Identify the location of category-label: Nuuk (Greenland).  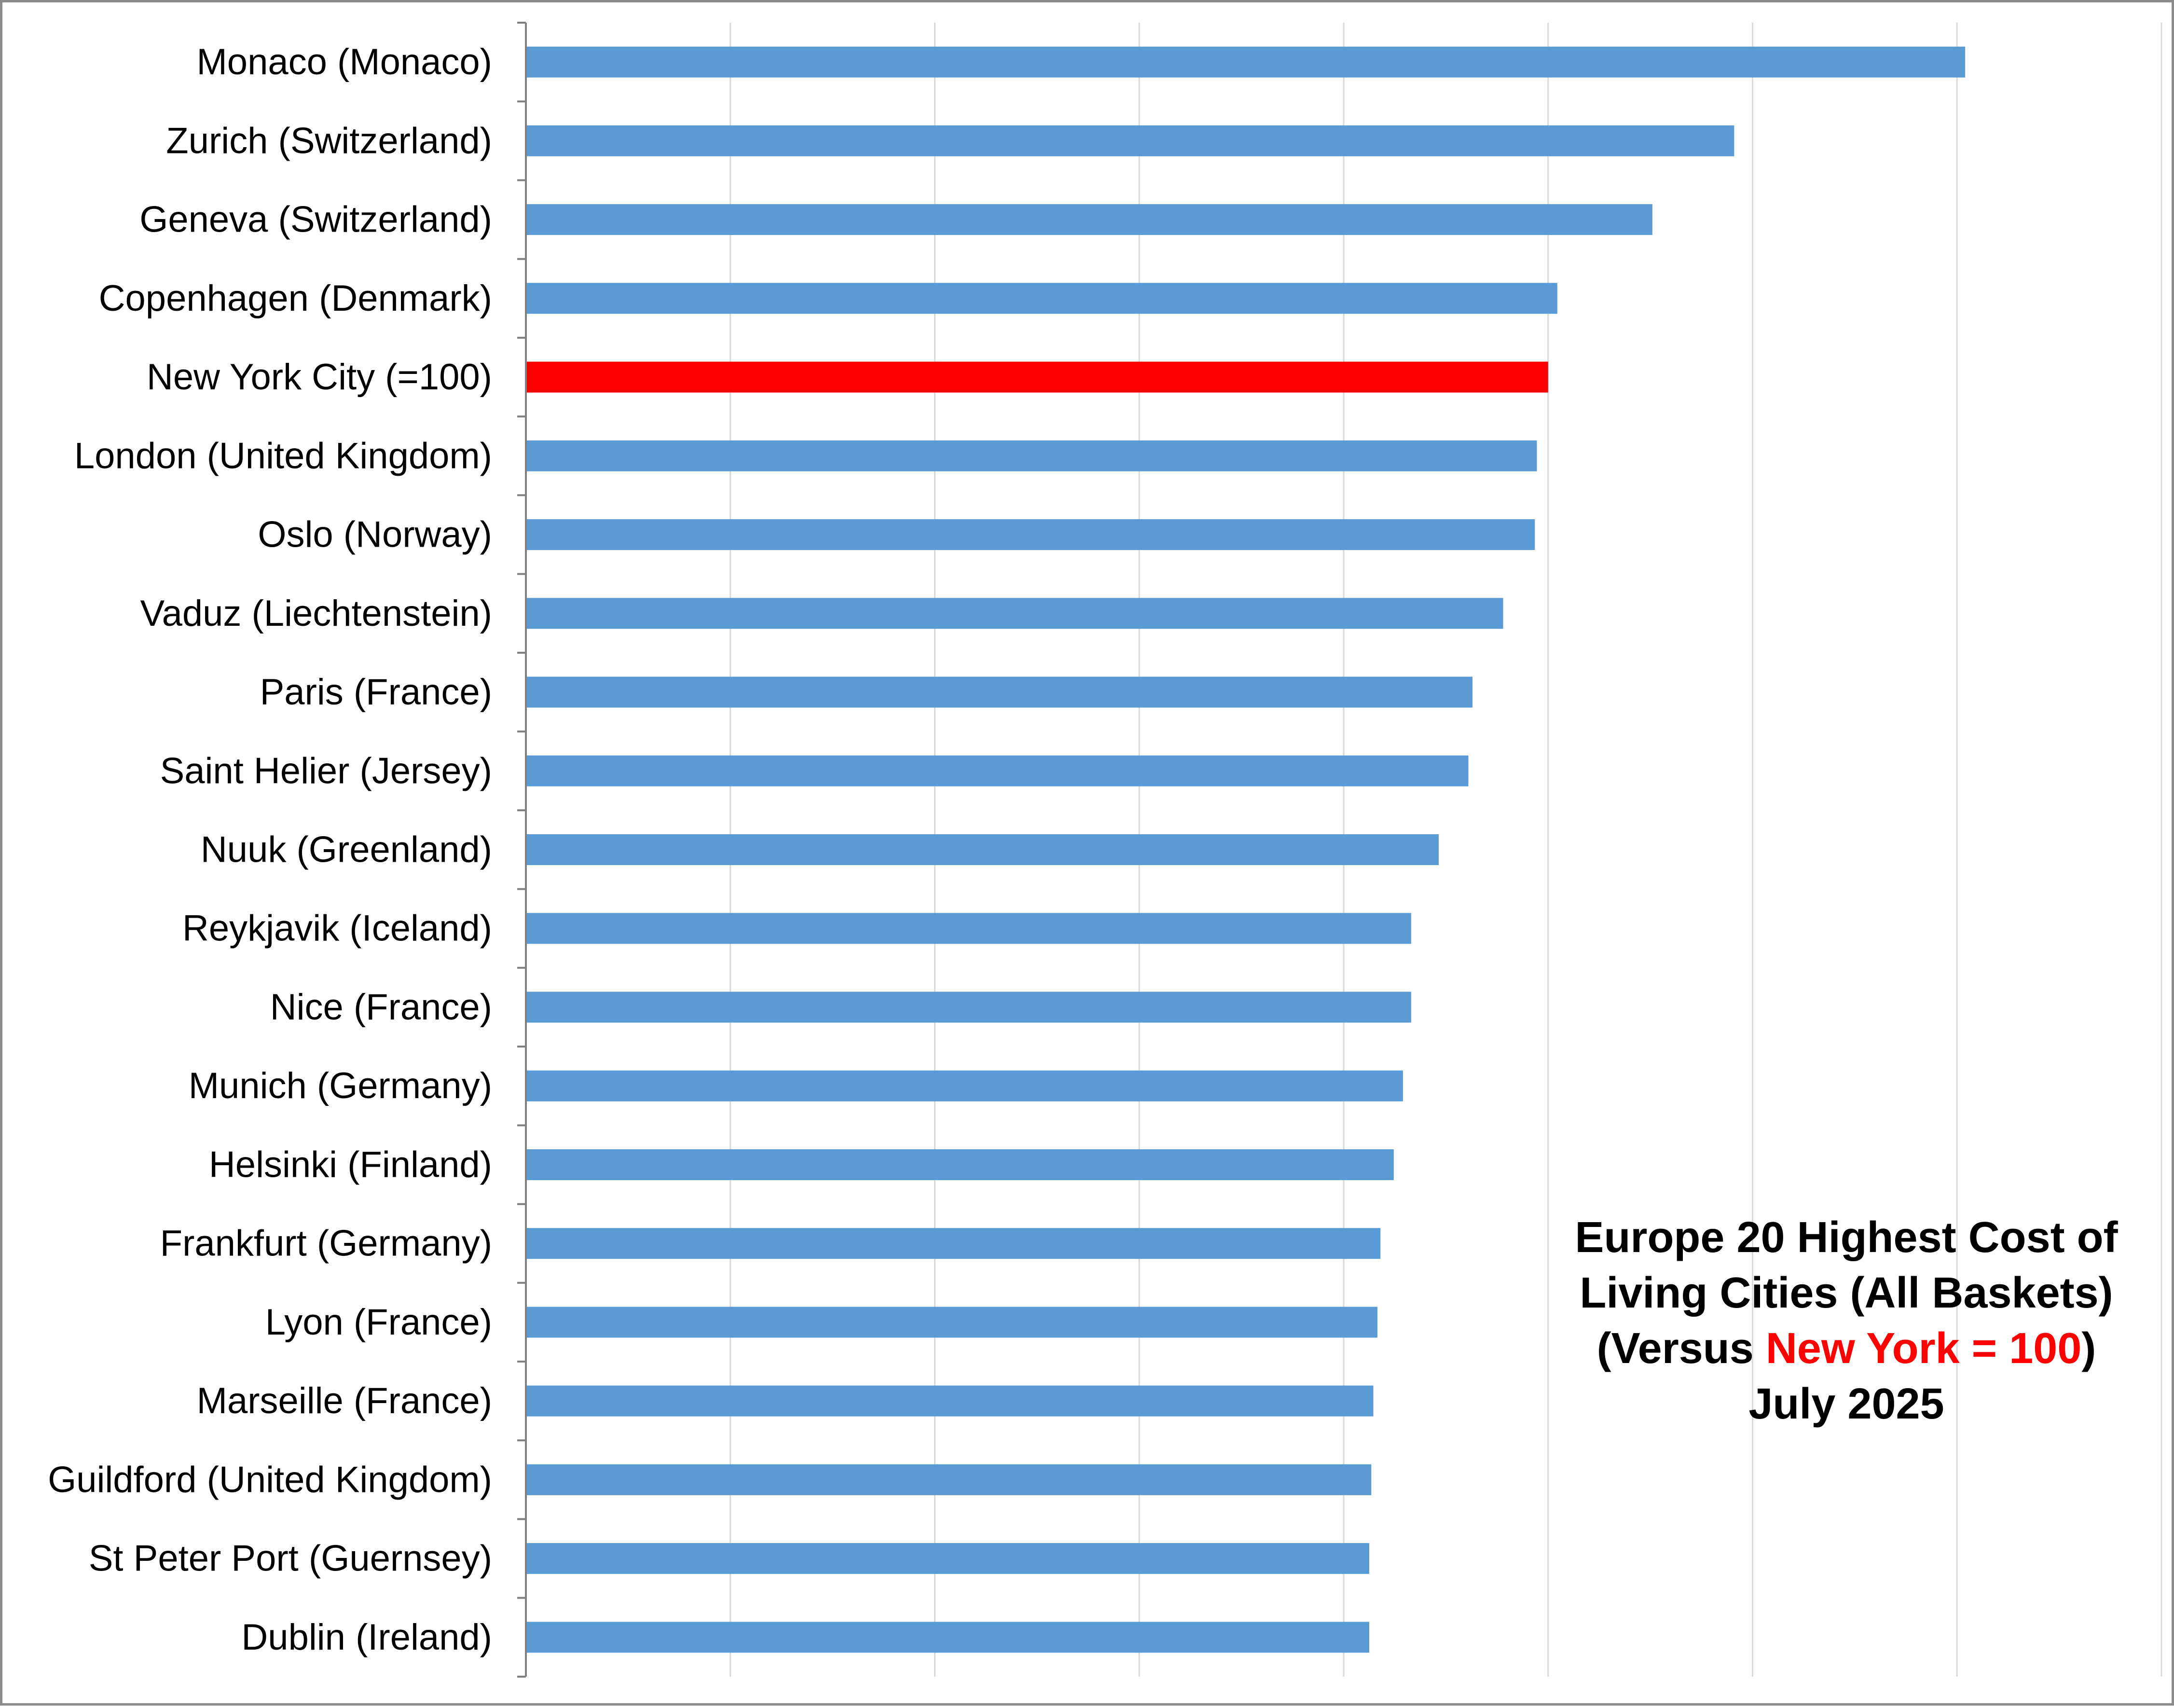
(346, 849).